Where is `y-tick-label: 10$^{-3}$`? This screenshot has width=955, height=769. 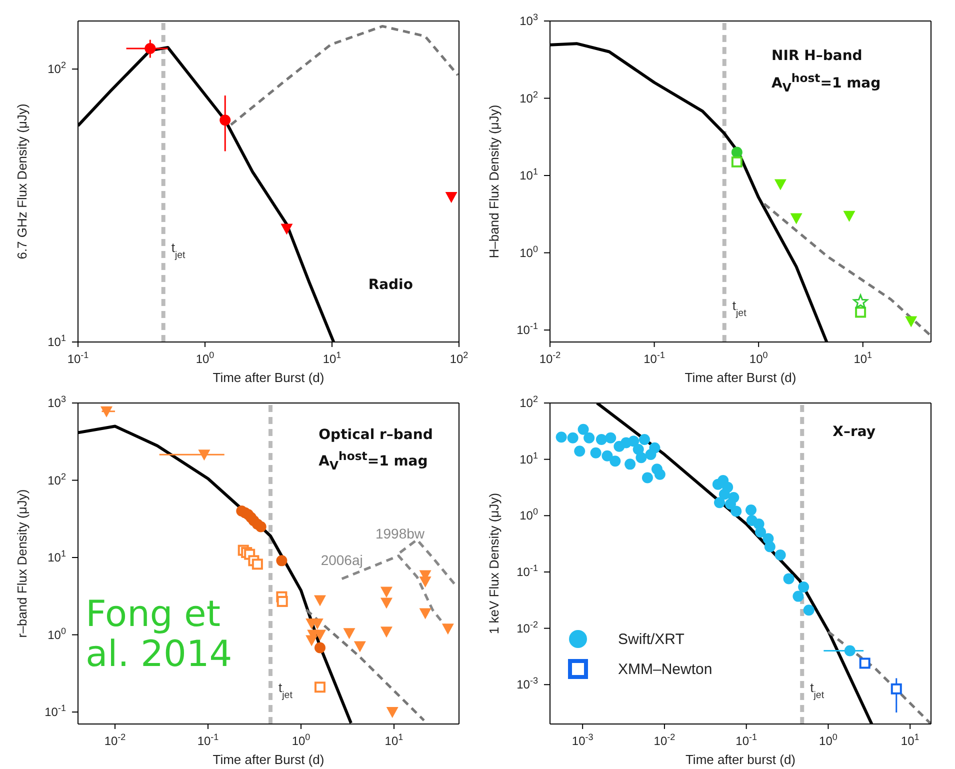
y-tick-label: 10$^{-3}$ is located at coordinates (527, 684).